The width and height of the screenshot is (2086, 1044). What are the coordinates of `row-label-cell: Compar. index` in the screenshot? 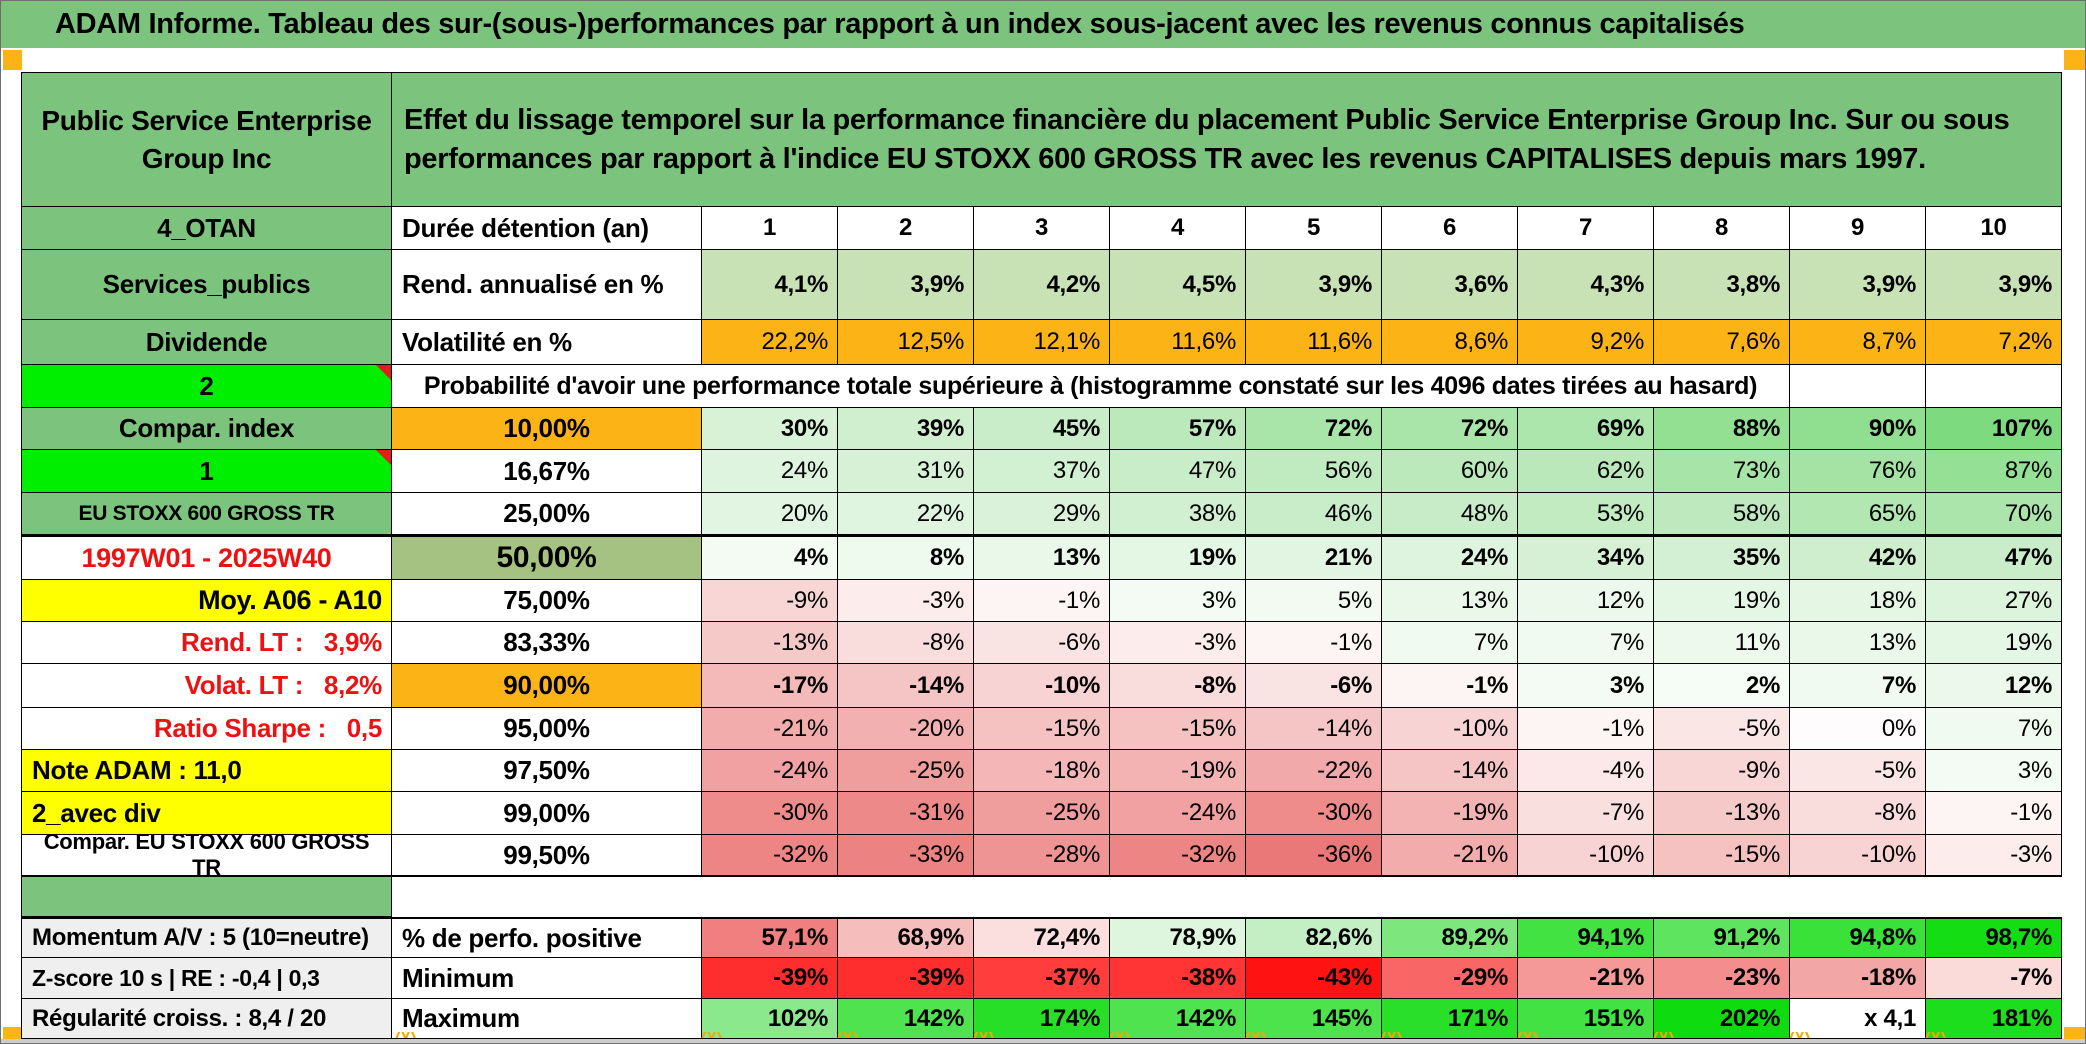 It's located at (207, 429).